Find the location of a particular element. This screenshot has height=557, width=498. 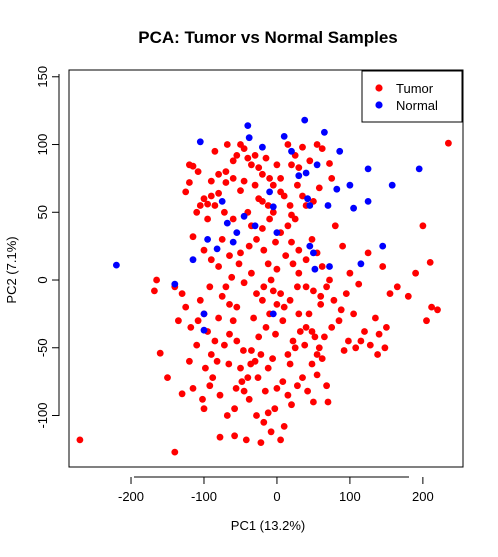

legend-label-normal: Normal is located at coordinates (417, 105).